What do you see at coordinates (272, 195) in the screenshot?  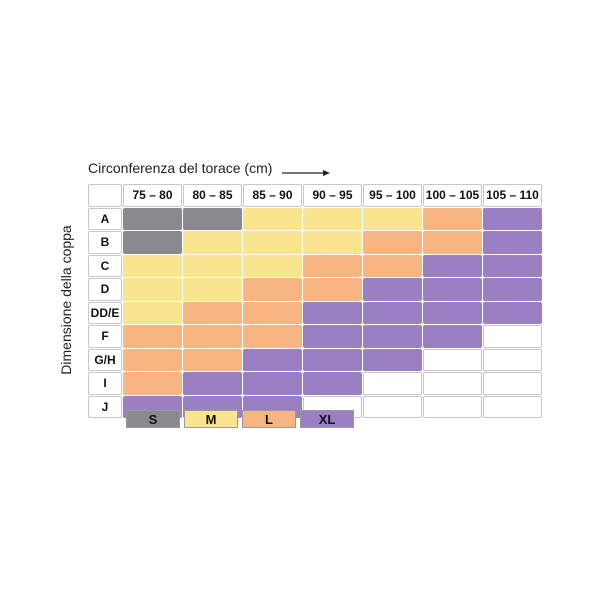 I see `column-header: 85 – 90` at bounding box center [272, 195].